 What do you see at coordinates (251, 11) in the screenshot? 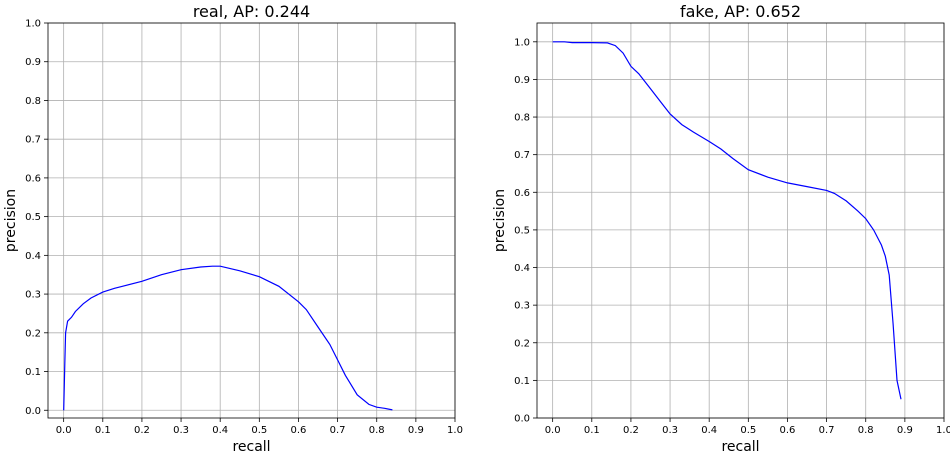
I see `chart-title: real, AP: 0.244` at bounding box center [251, 11].